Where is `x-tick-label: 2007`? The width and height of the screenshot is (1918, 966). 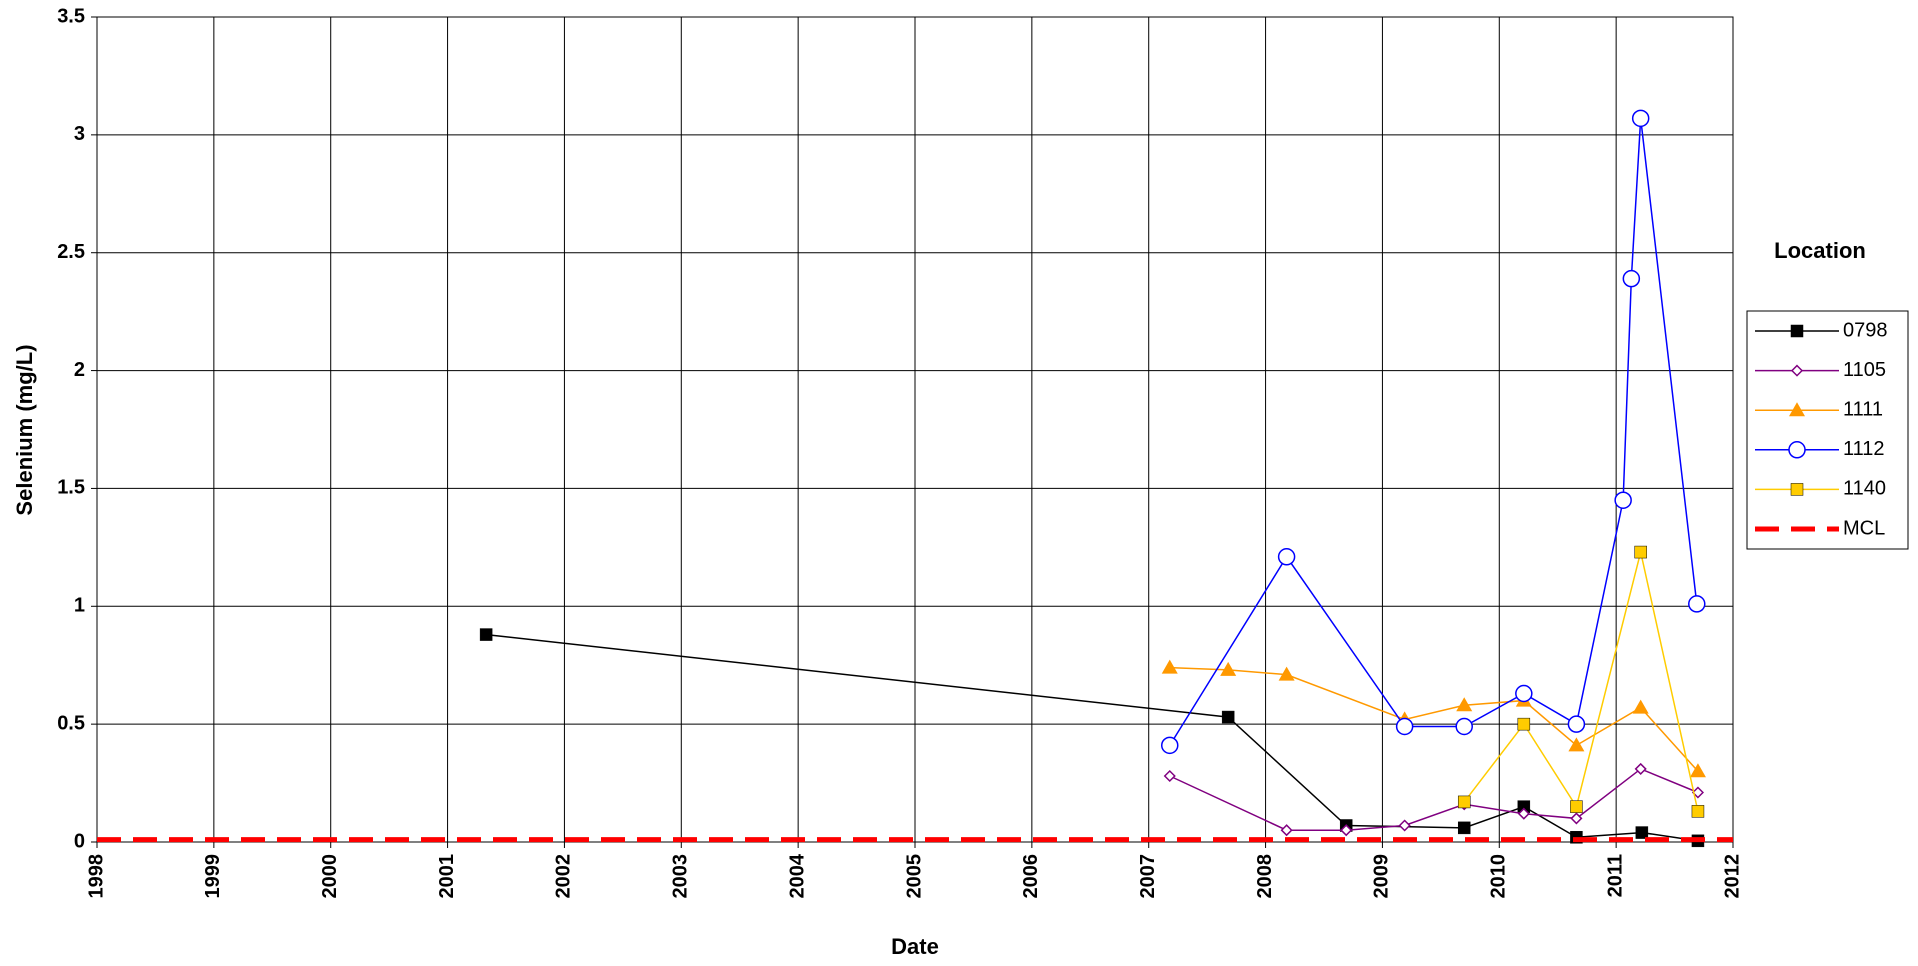
x-tick-label: 2007 is located at coordinates (1148, 876).